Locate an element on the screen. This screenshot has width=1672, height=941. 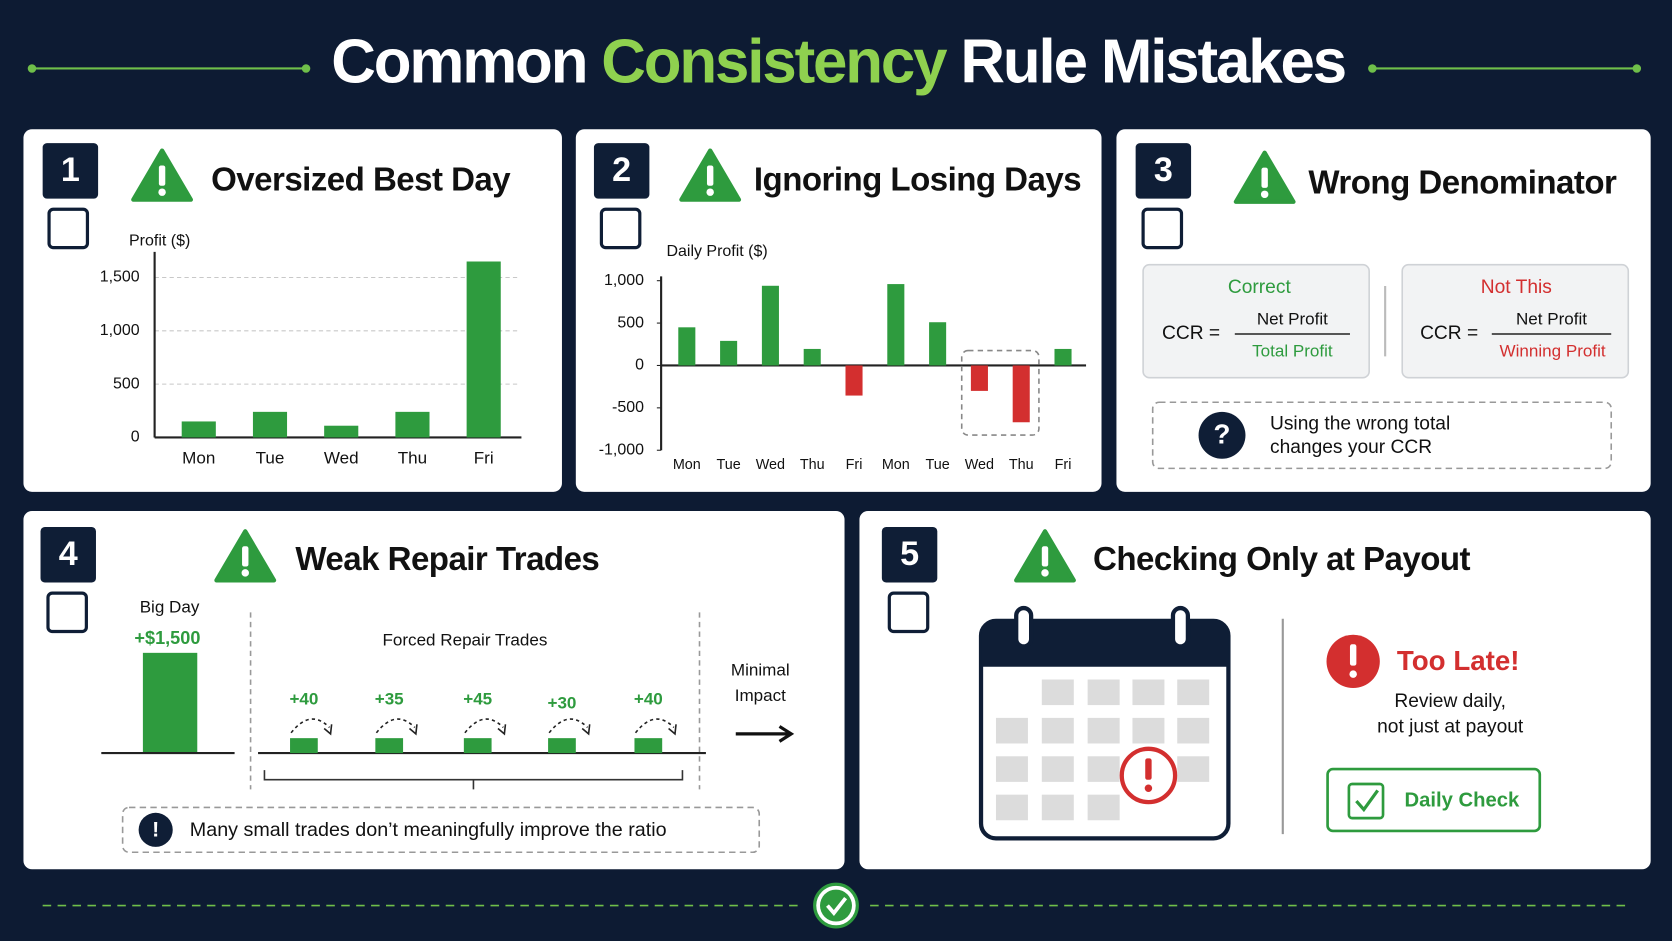
card-title: Oversized Best Day is located at coordinates (361, 179).